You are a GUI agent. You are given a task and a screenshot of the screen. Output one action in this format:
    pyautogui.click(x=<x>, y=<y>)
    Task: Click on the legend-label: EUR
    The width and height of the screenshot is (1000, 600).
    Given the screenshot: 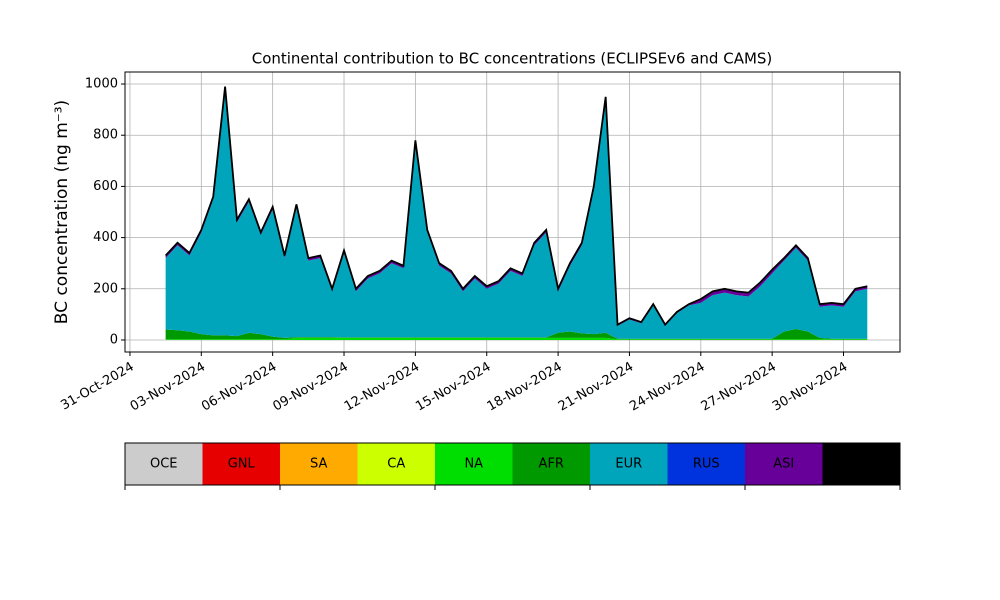 What is the action you would take?
    pyautogui.click(x=628, y=464)
    